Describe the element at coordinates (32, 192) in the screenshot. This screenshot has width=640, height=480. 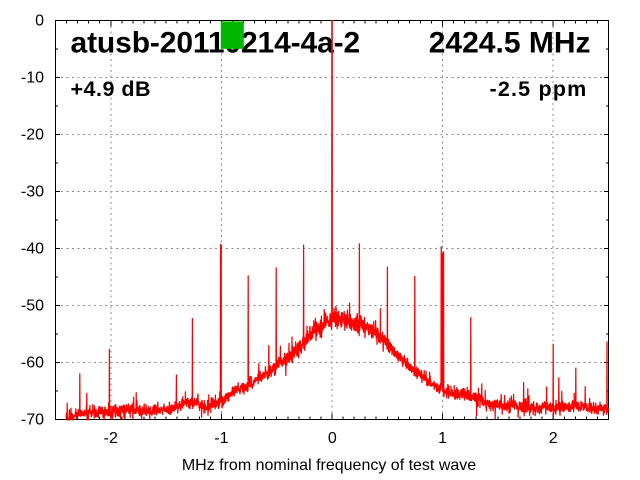
I see `svg-text: -30` at that location.